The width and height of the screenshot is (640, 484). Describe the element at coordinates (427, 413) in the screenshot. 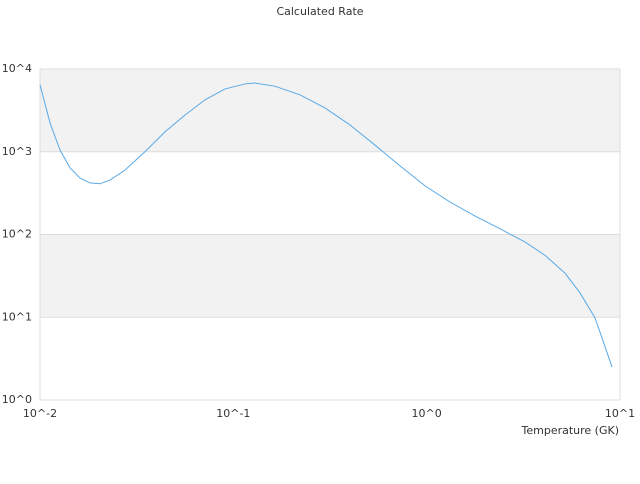

I see `x-tick-label: 10^0` at that location.